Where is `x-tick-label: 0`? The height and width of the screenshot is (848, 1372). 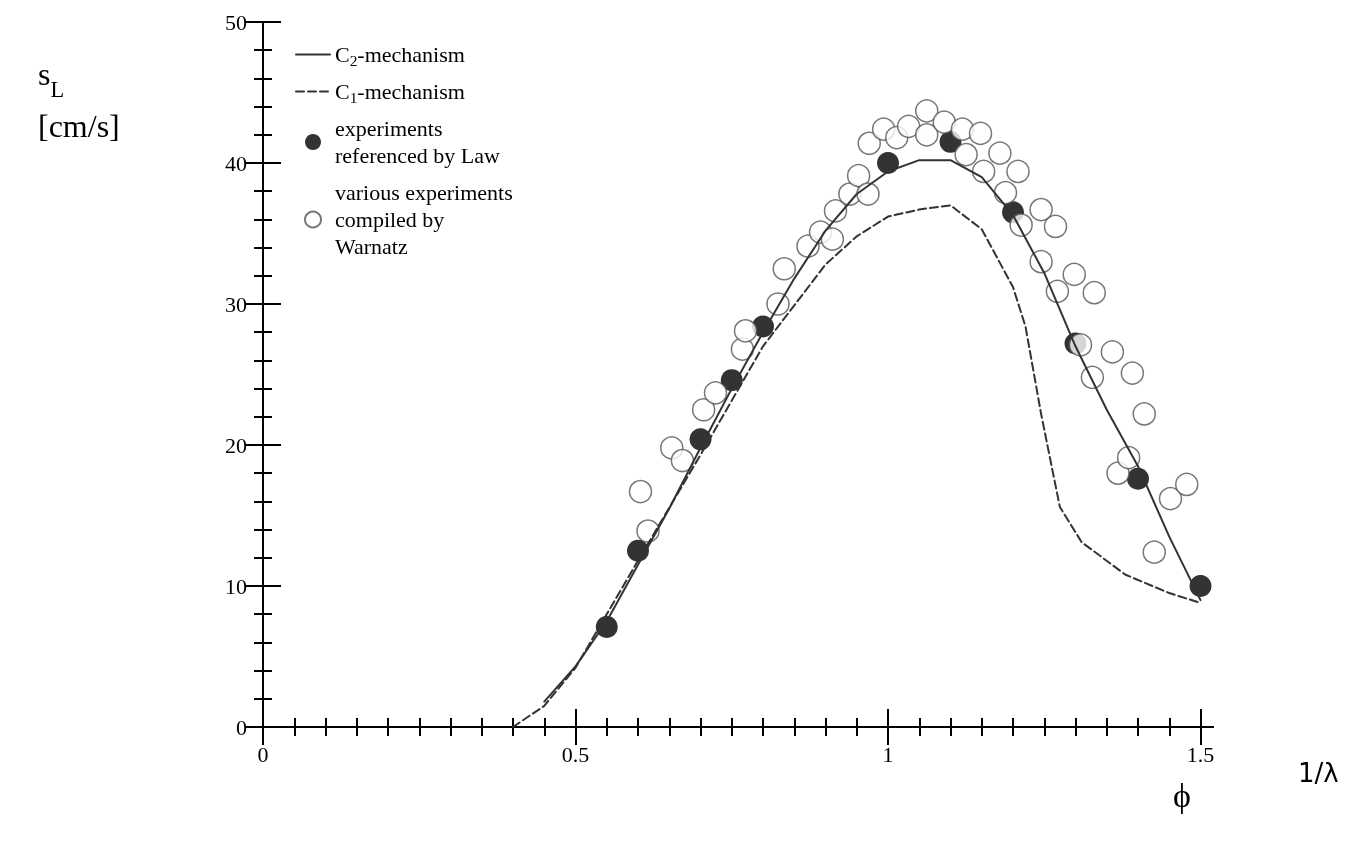 x-tick-label: 0 is located at coordinates (263, 754).